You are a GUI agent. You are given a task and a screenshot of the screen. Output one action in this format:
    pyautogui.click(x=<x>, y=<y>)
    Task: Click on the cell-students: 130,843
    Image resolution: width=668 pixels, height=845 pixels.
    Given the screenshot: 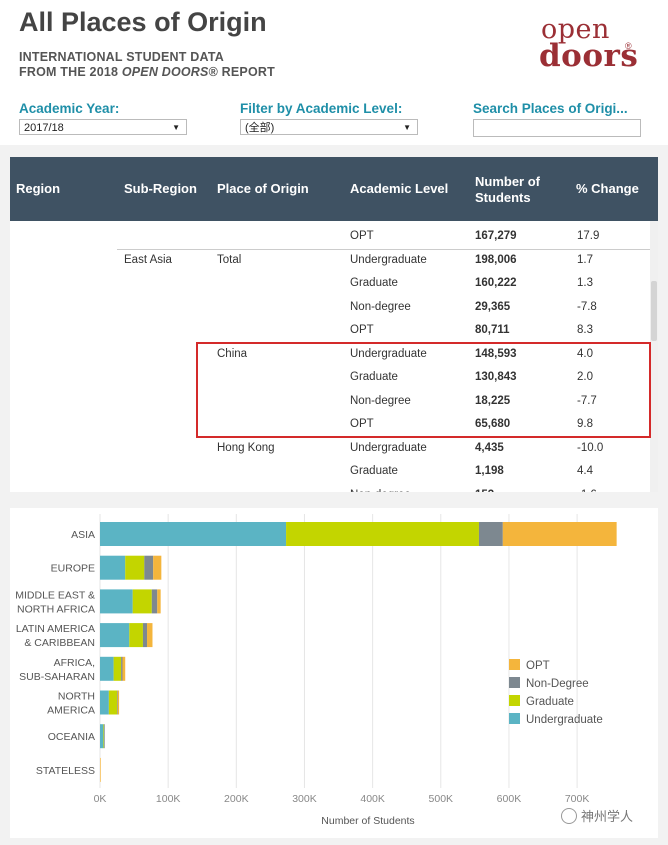 What is the action you would take?
    pyautogui.click(x=496, y=377)
    